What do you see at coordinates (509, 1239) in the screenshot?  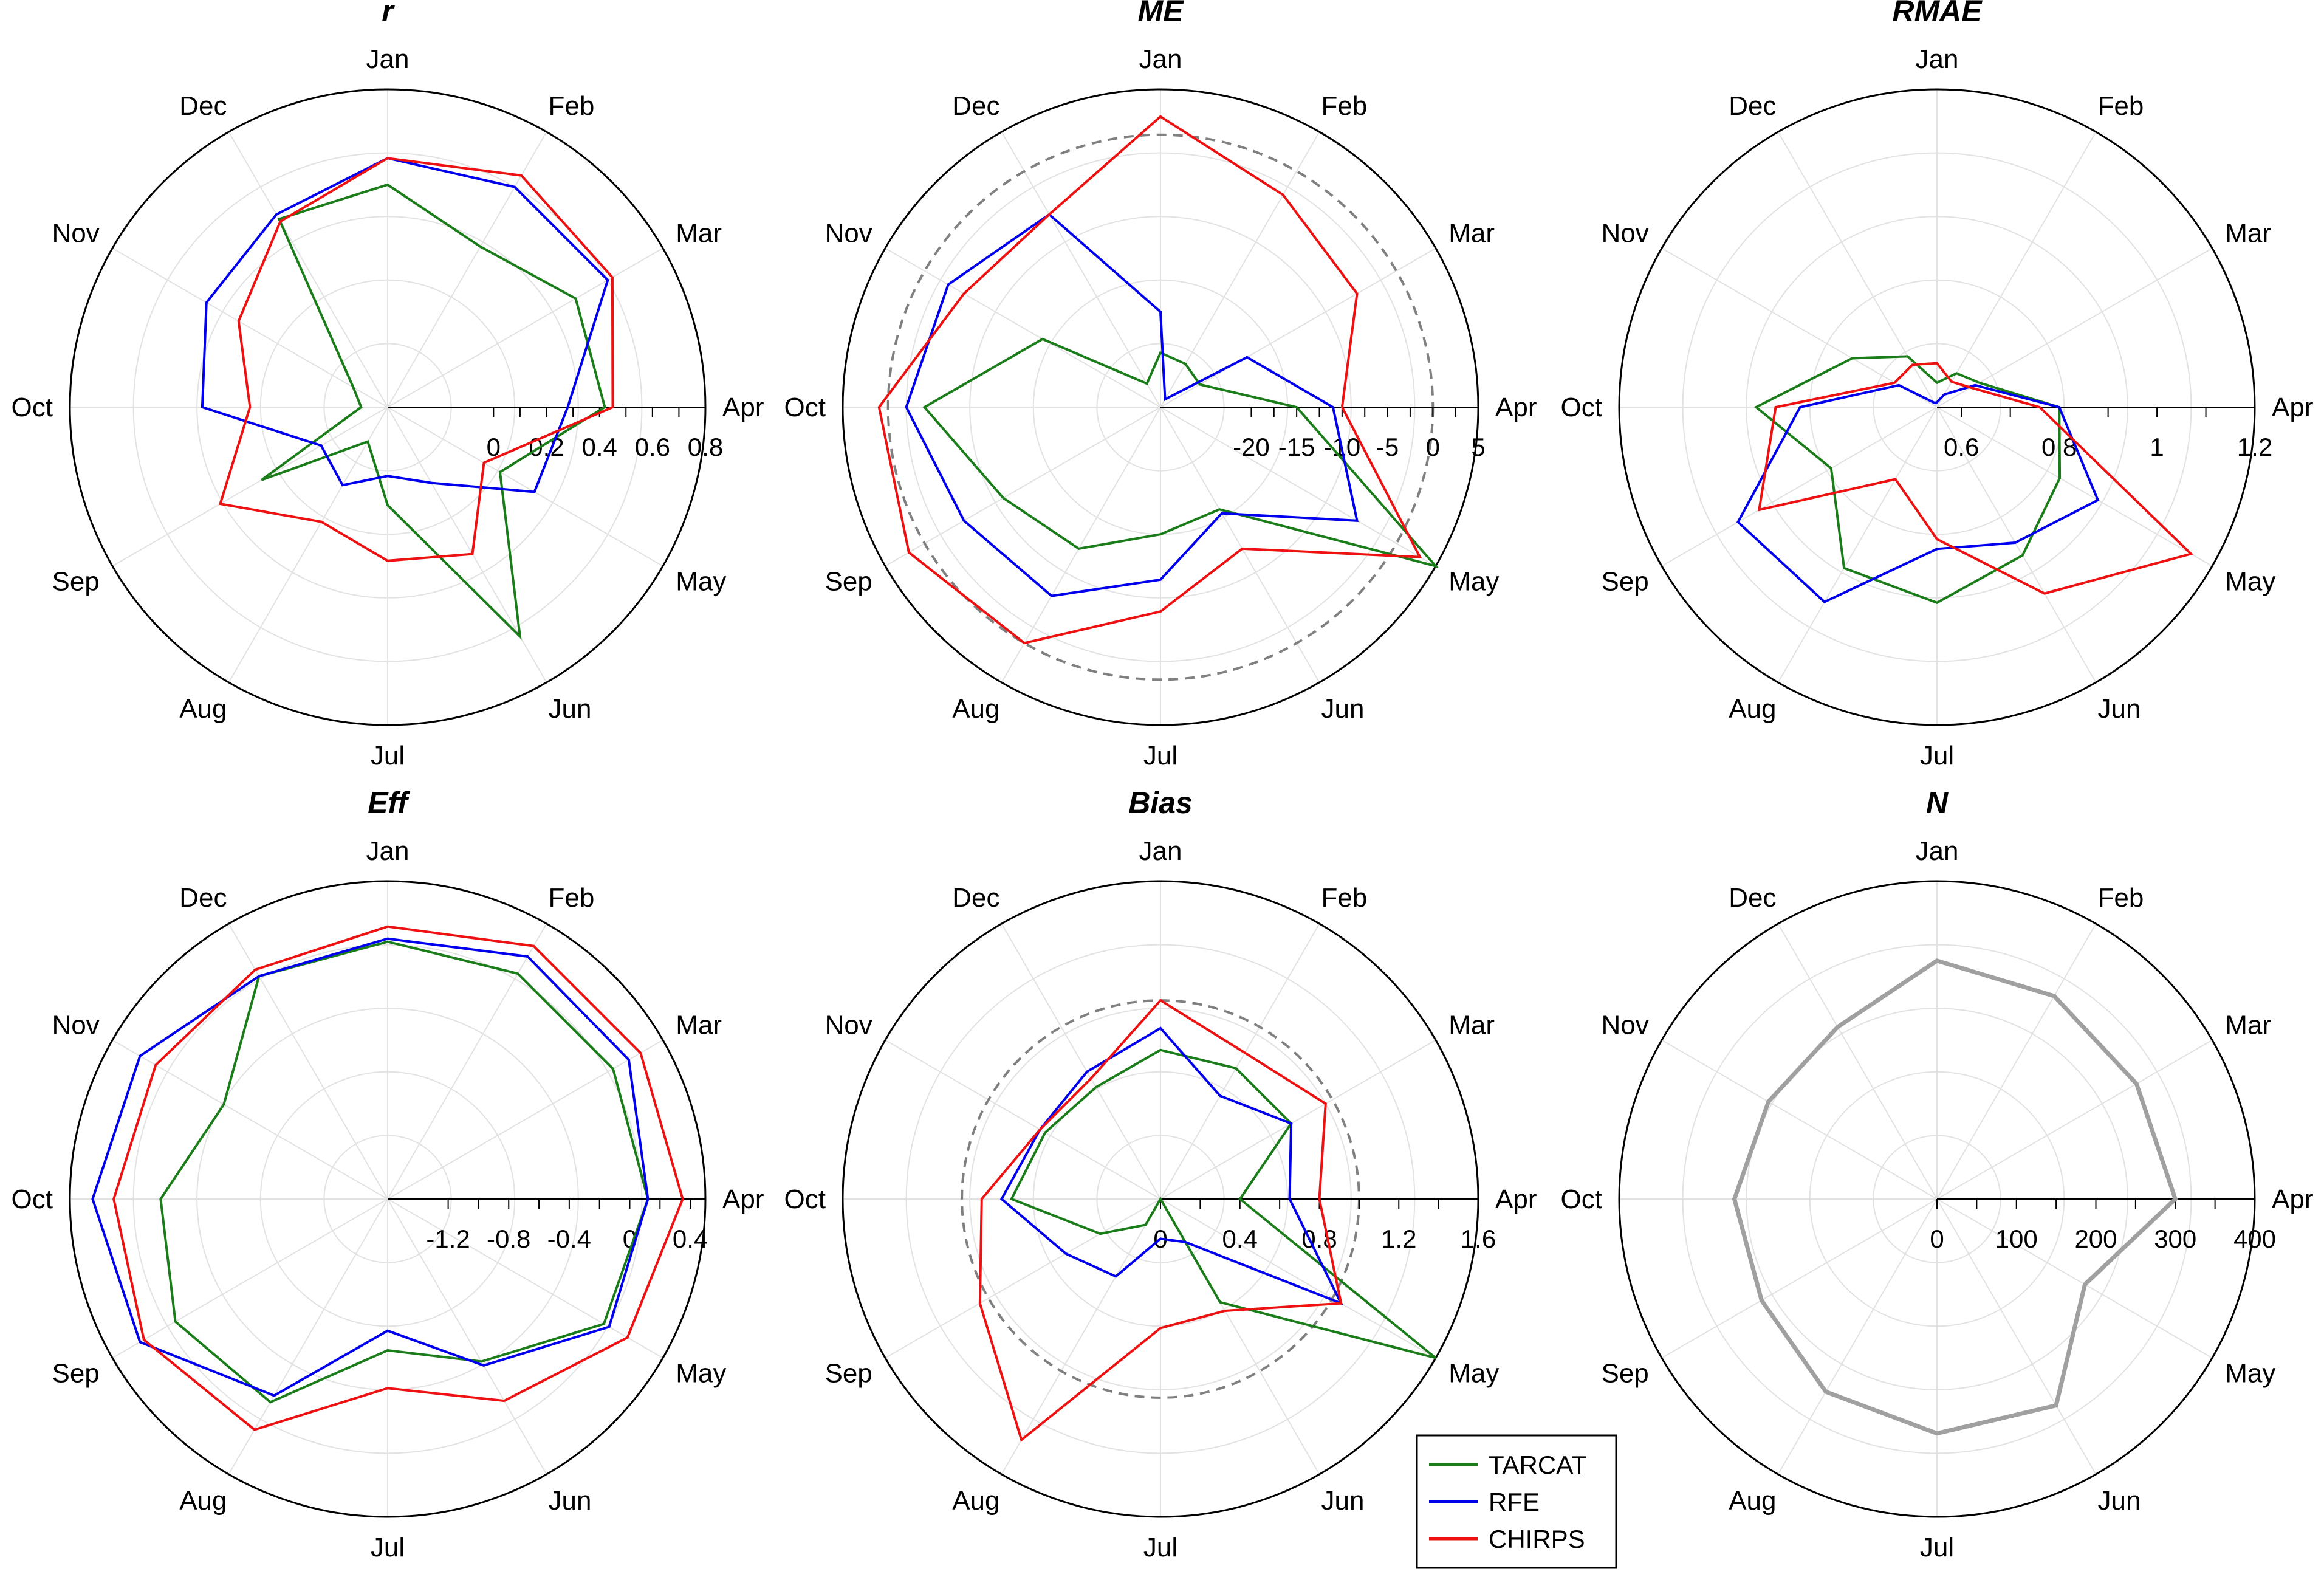 I see `tick-label: -0.8` at bounding box center [509, 1239].